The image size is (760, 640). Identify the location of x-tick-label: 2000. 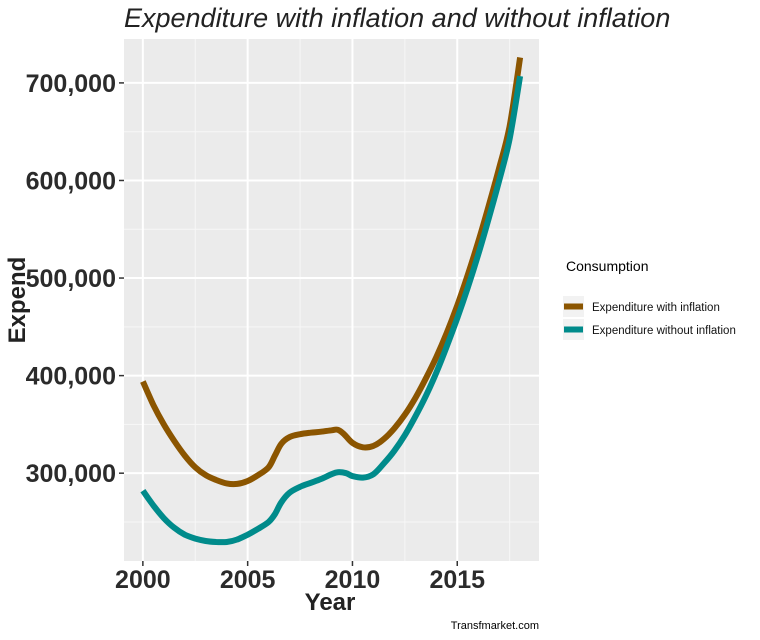
(143, 580).